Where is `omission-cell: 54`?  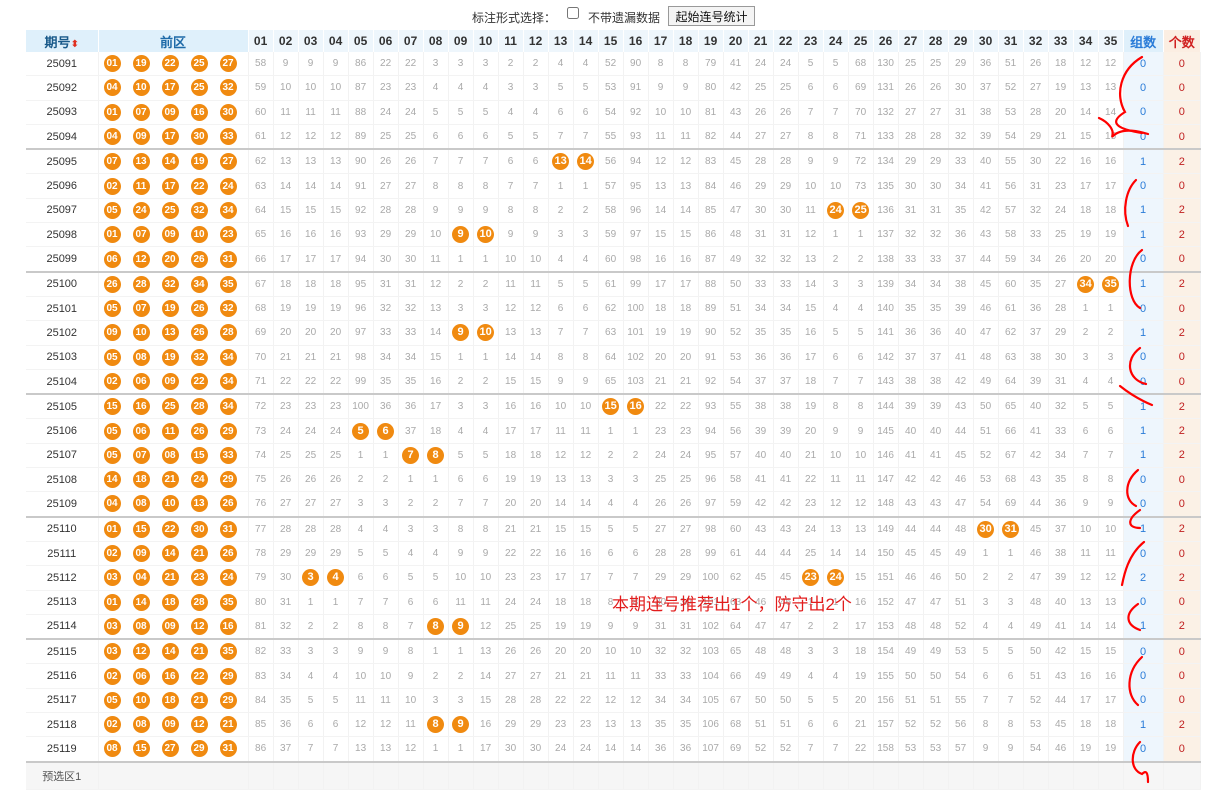
omission-cell: 54 is located at coordinates (986, 504).